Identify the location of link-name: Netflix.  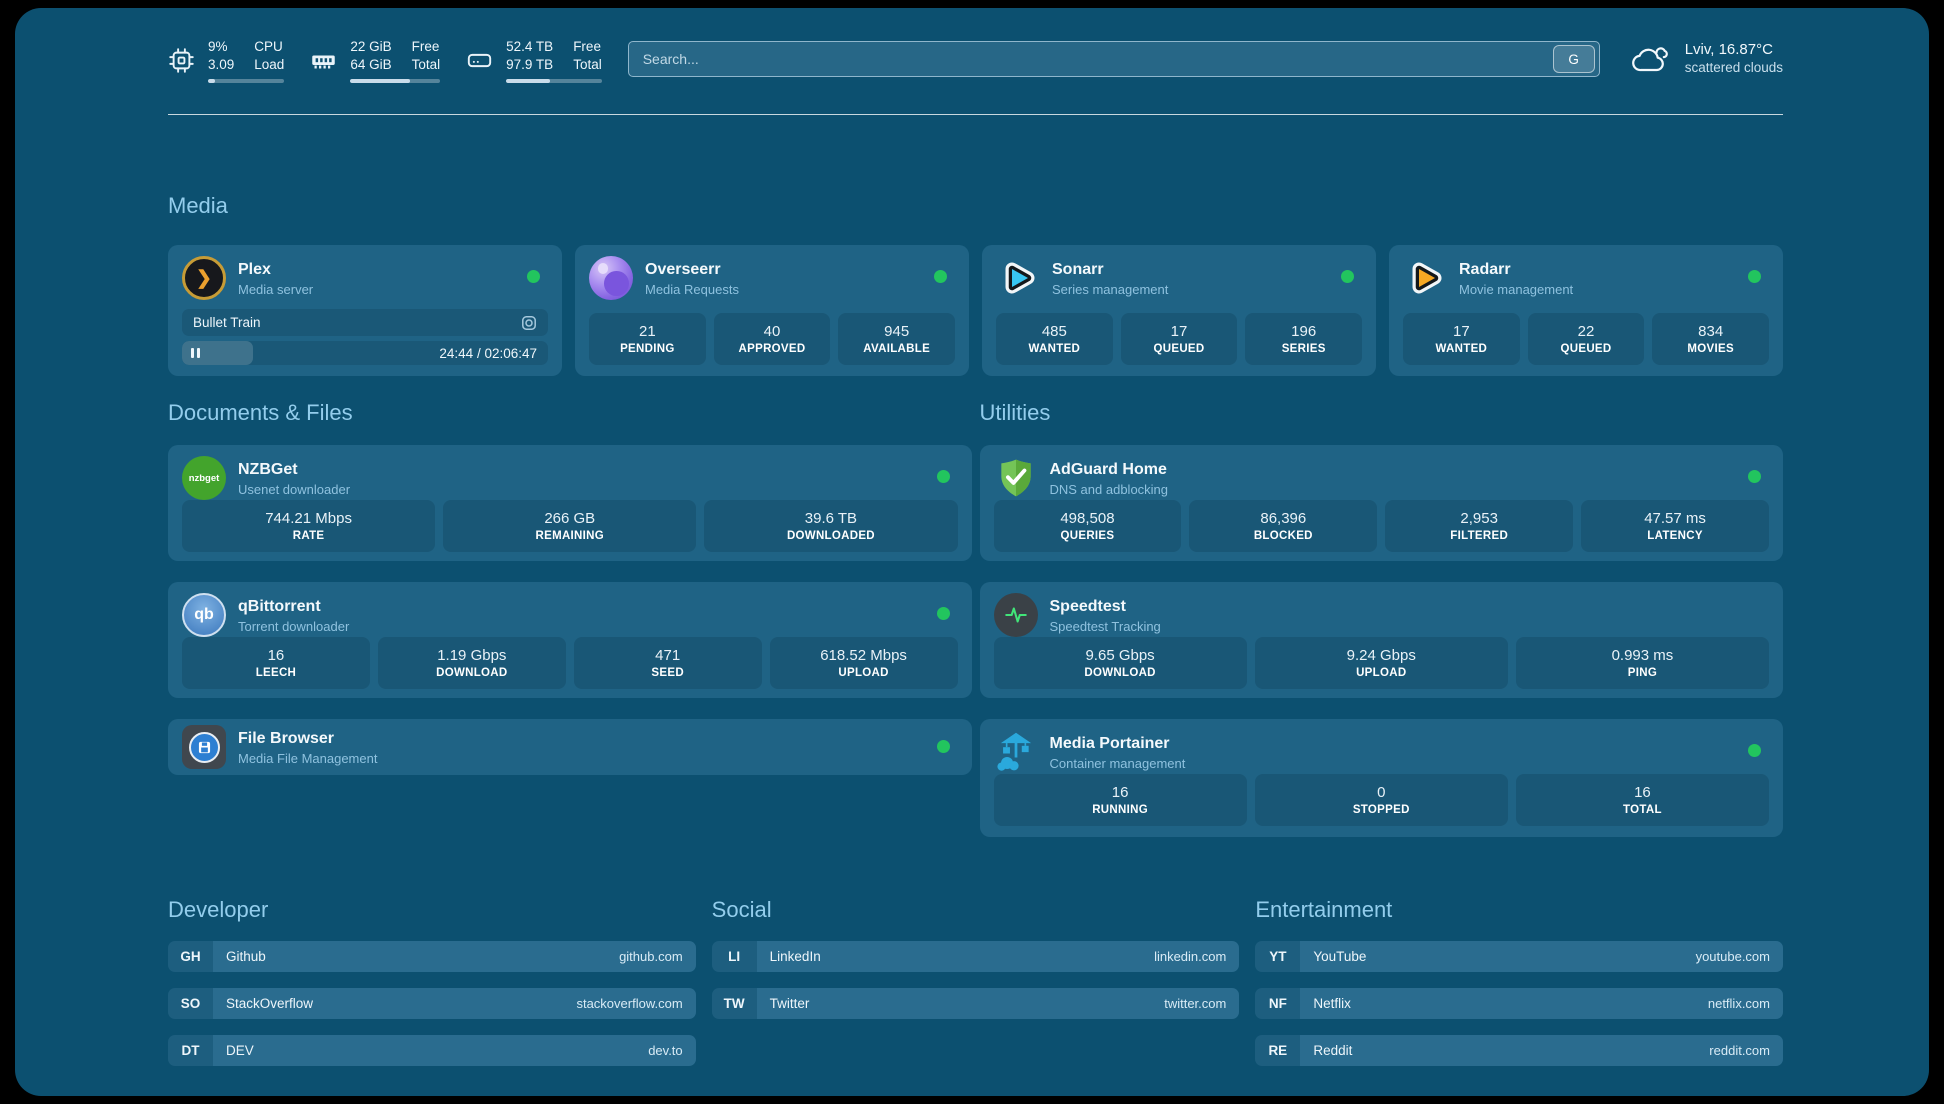
(1332, 1003).